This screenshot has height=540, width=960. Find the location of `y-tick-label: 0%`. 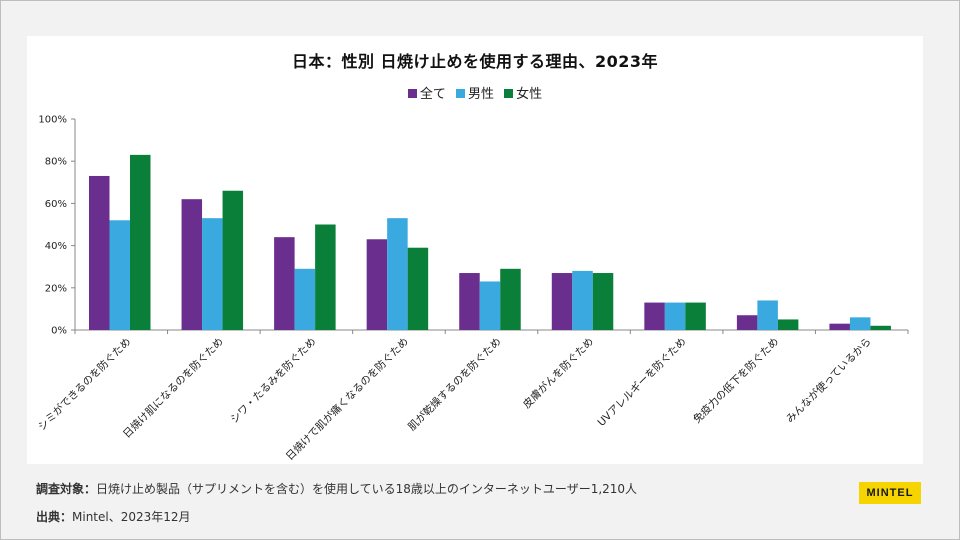

y-tick-label: 0% is located at coordinates (59, 331).